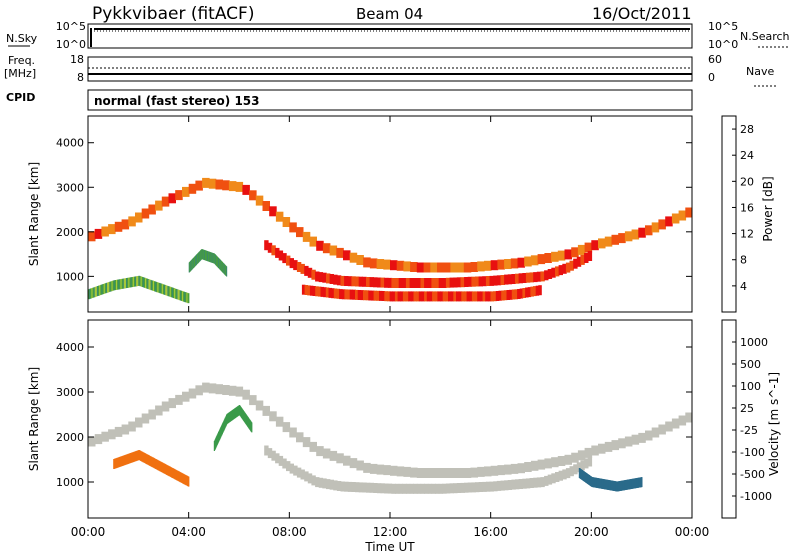 The width and height of the screenshot is (800, 554). I want to click on y-tick-label: 1000, so click(70, 276).